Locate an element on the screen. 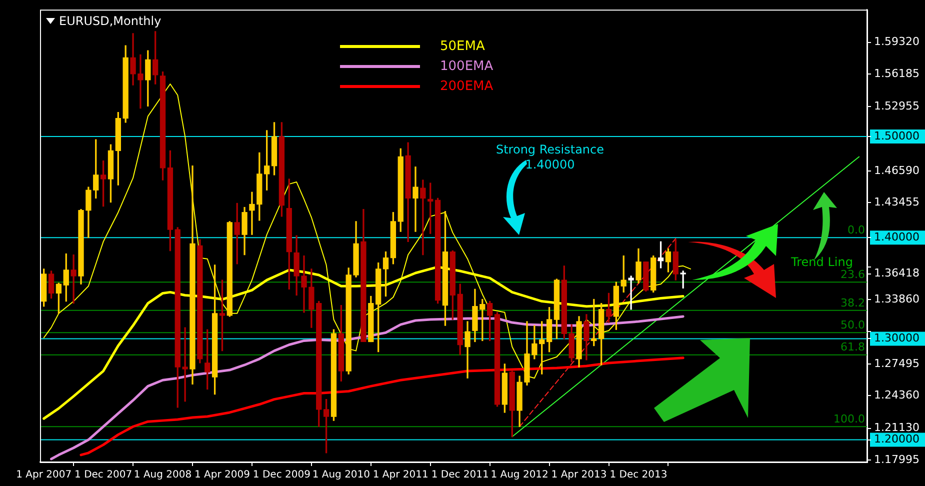  y-tick-label: 1.52955 is located at coordinates (897, 106).